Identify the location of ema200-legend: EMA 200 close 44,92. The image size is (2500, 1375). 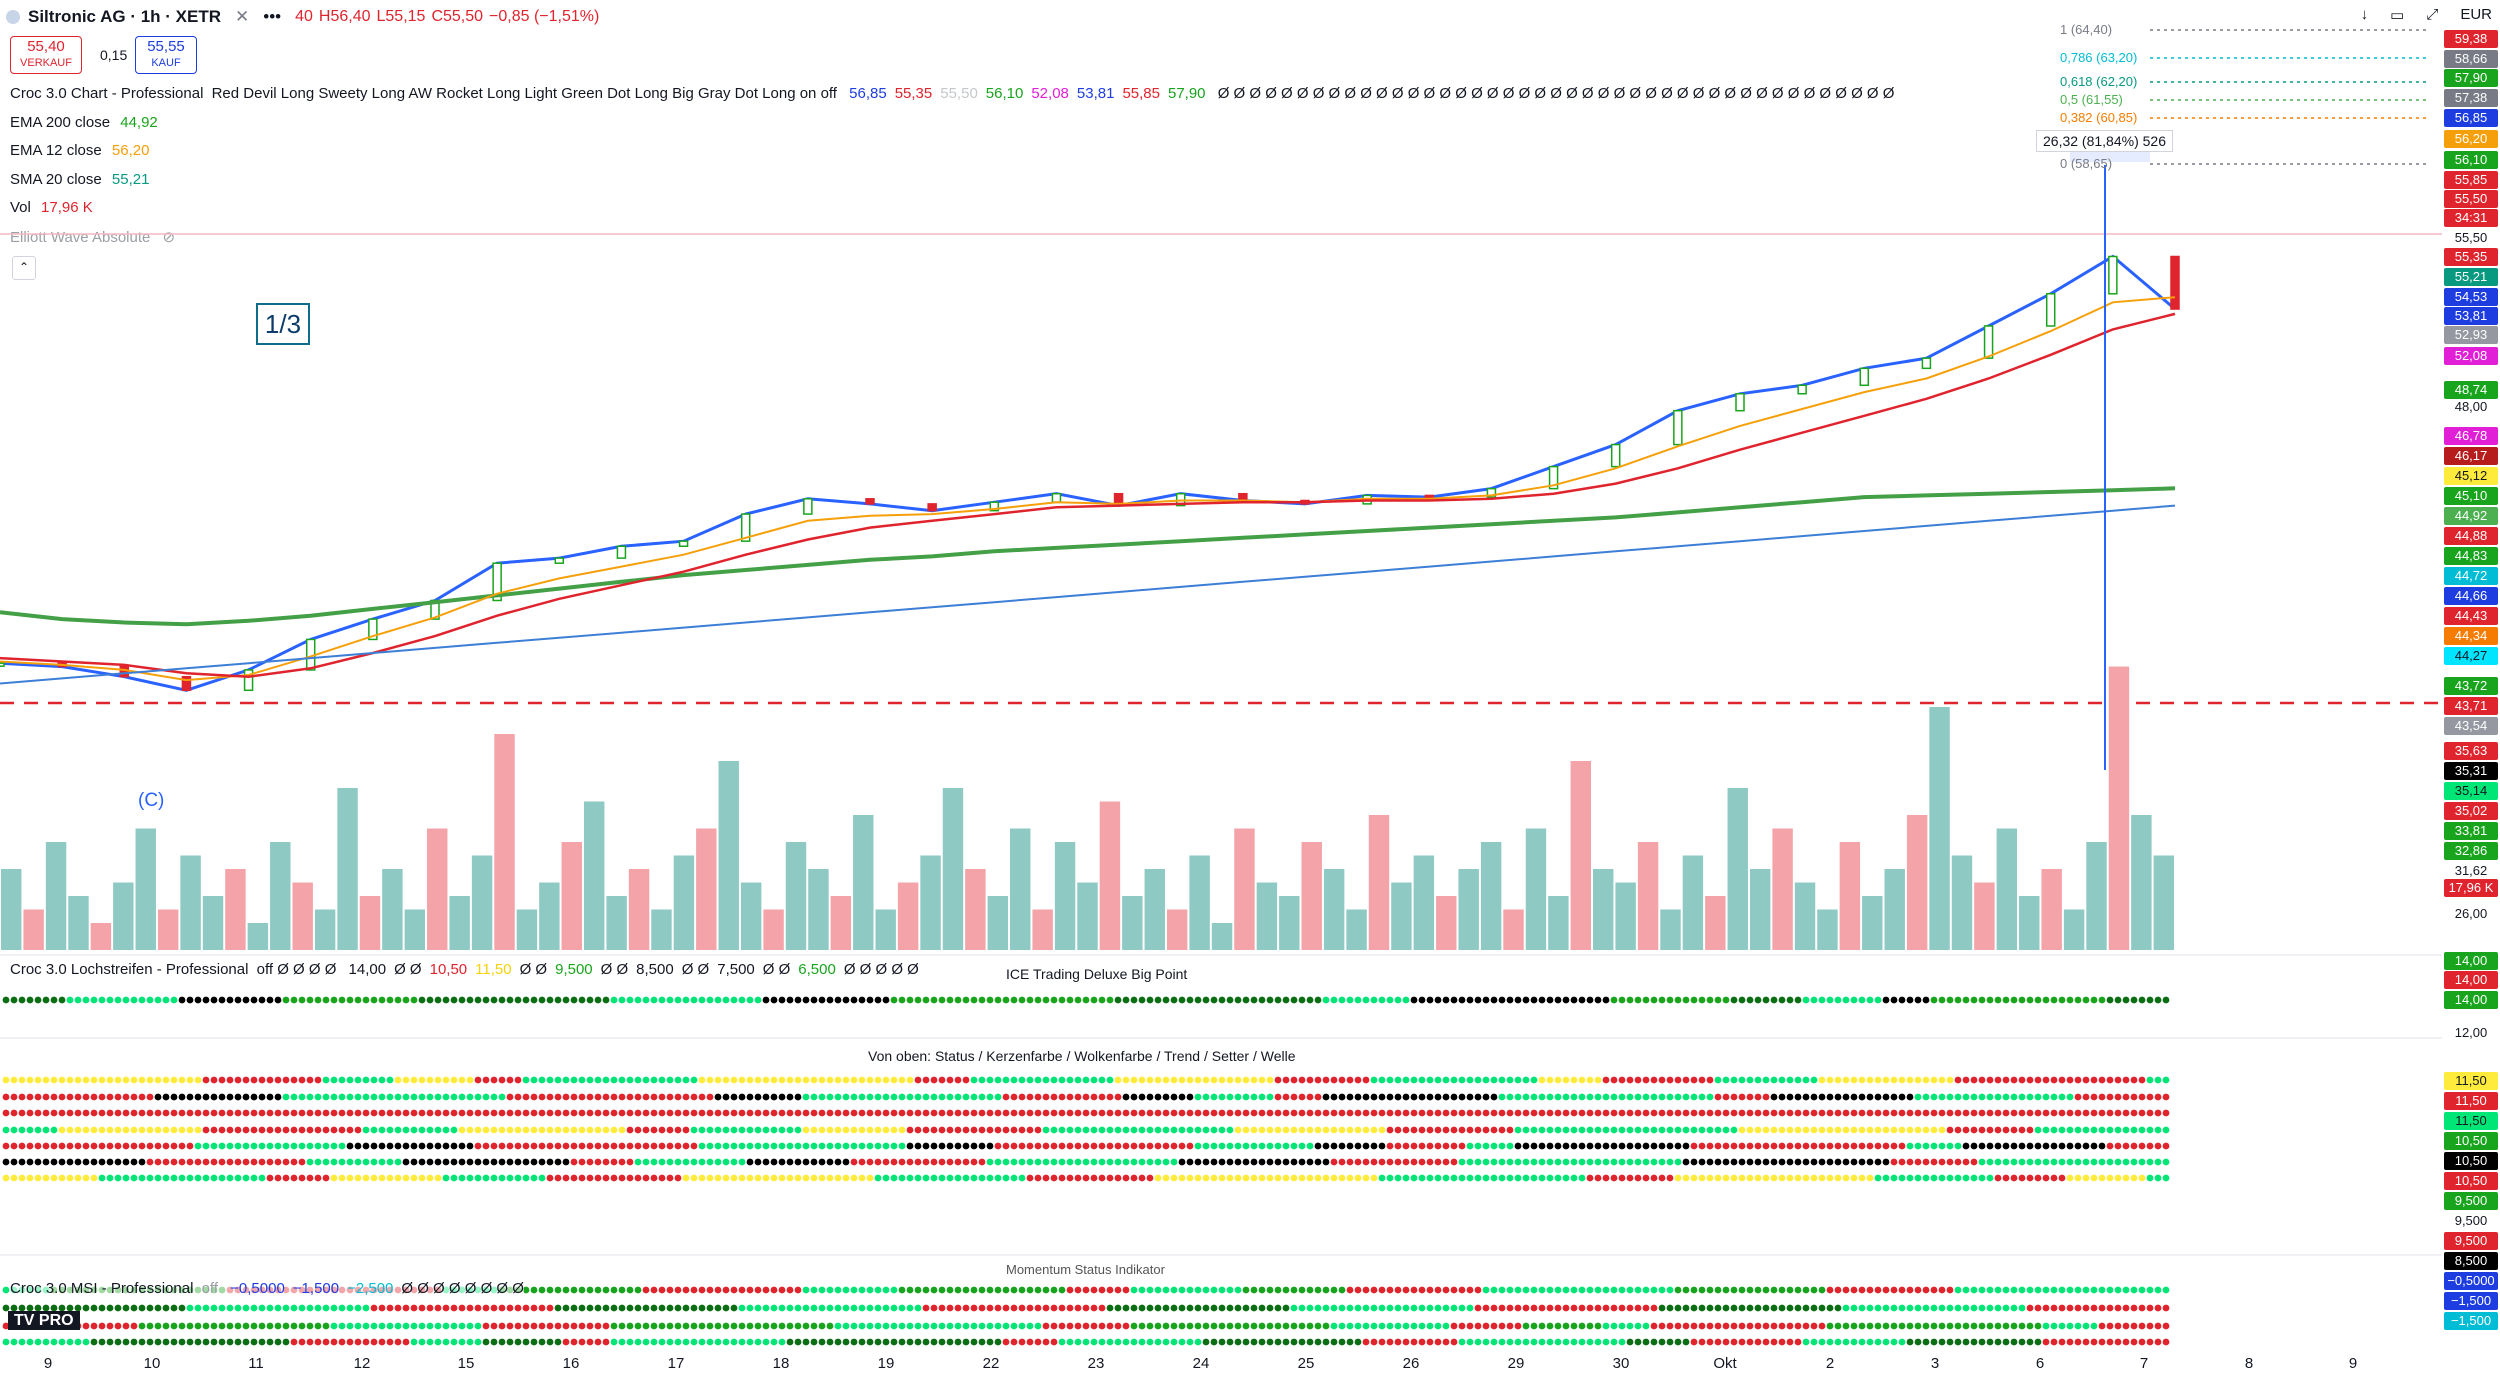
(84, 122).